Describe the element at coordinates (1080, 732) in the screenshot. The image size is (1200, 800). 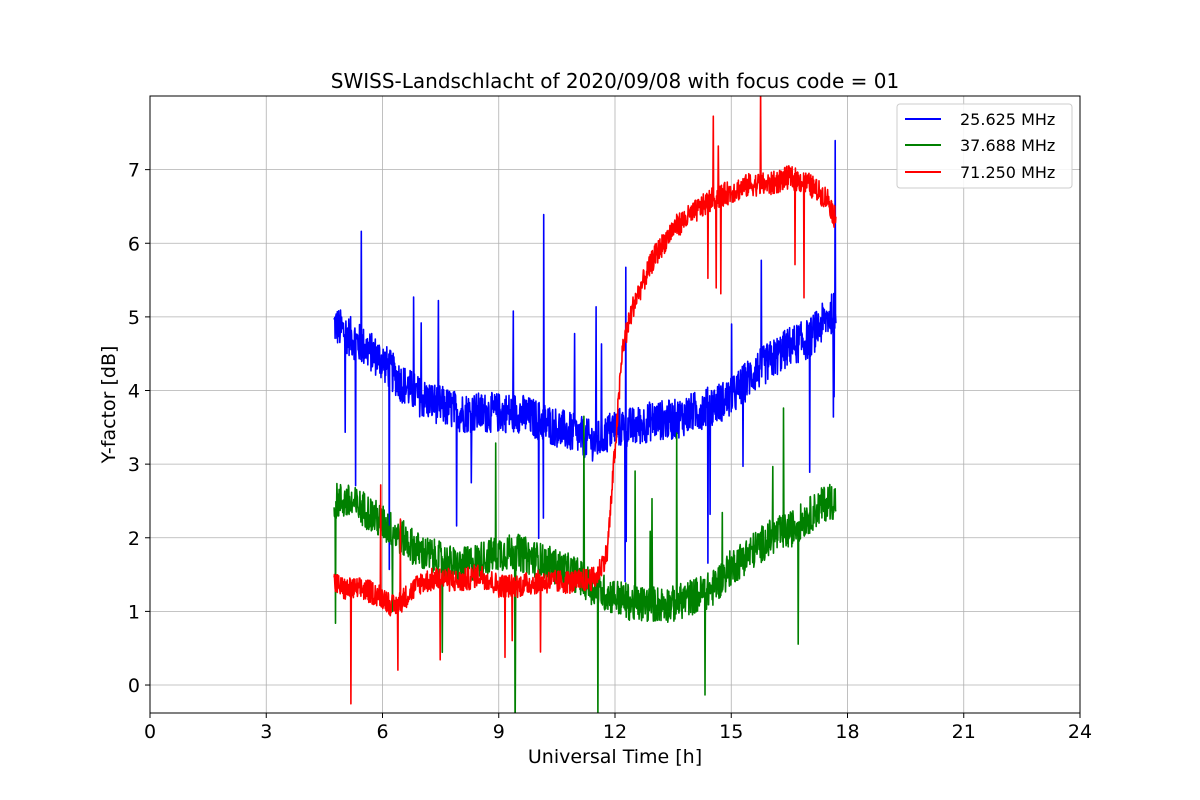
I see `x-tick-label: 24` at that location.